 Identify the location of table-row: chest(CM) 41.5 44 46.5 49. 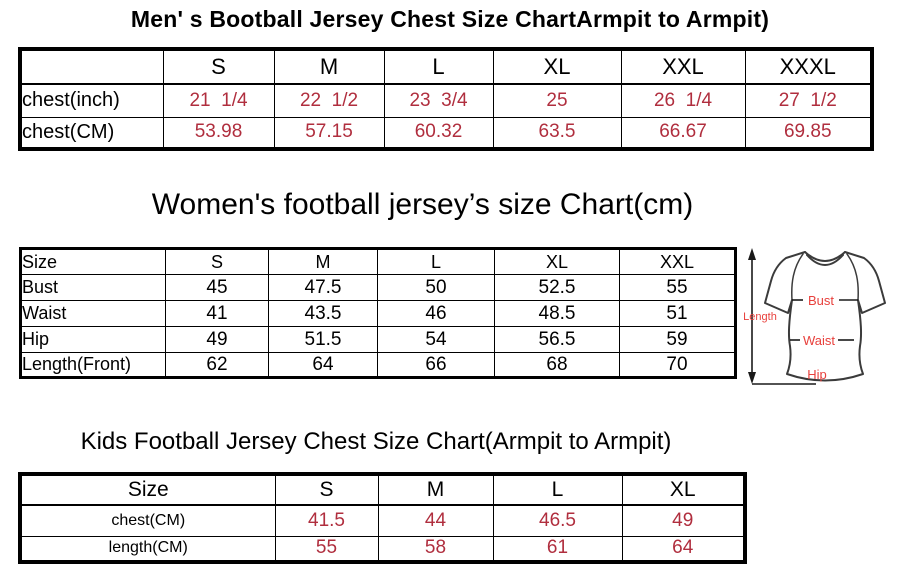
(382, 520).